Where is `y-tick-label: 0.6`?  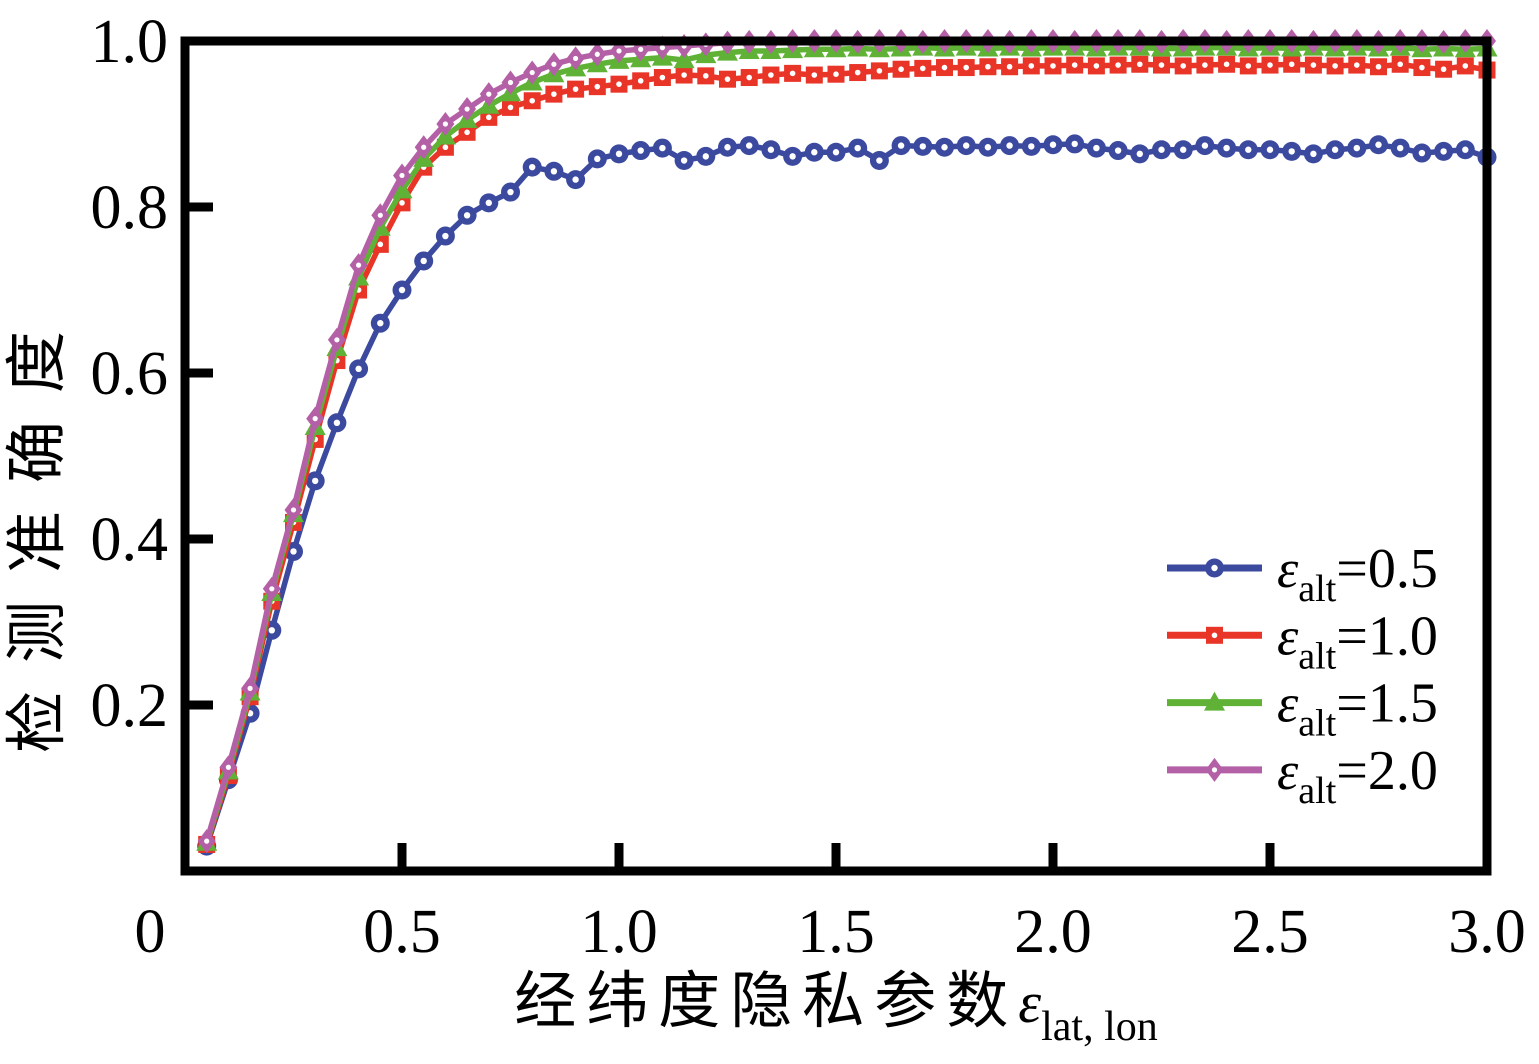
y-tick-label: 0.6 is located at coordinates (130, 374).